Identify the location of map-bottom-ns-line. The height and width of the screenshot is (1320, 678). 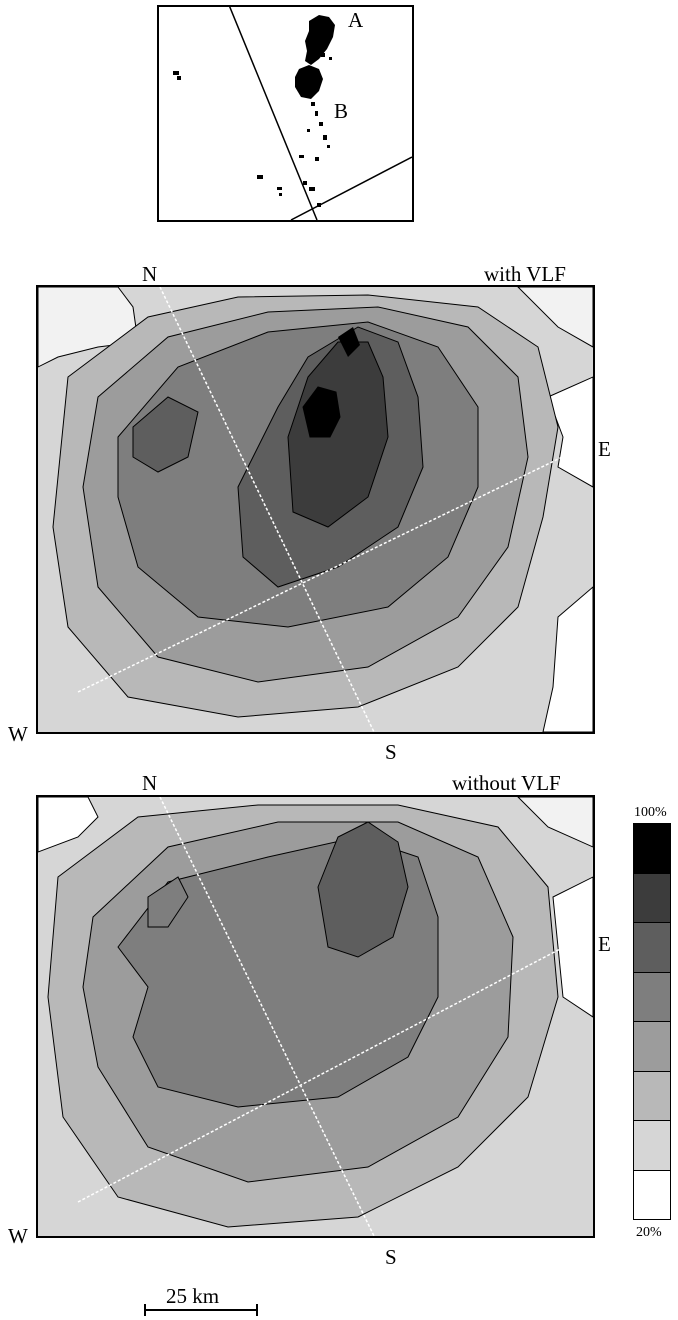
(267, 1016).